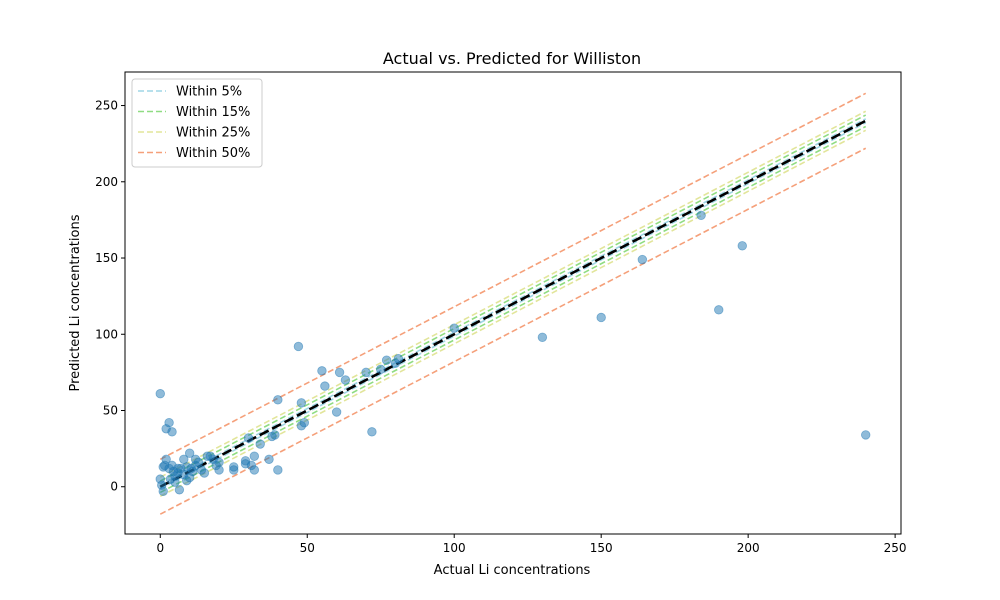  I want to click on chart-title: Actual vs. Predicted for Williston, so click(512, 58).